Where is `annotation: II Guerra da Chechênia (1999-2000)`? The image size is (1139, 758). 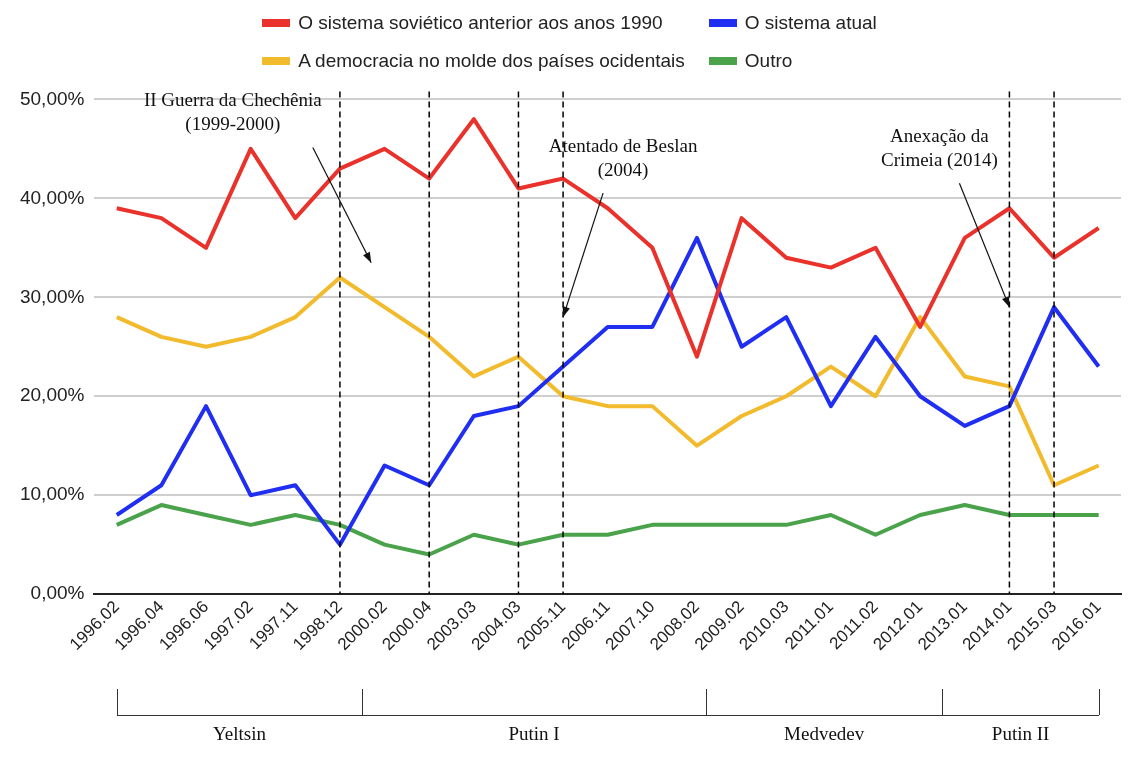
annotation: II Guerra da Chechênia (1999-2000) is located at coordinates (233, 111).